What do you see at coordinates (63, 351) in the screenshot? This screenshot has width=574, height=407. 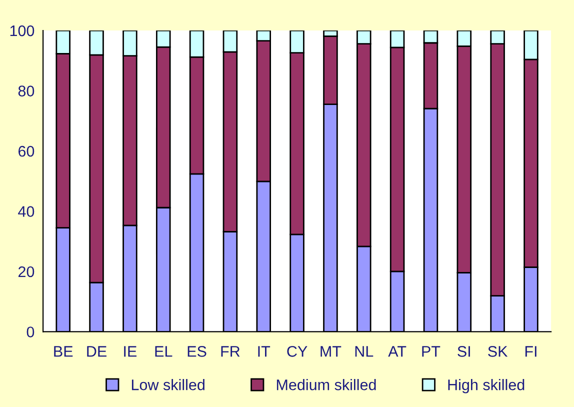 I see `x-tick-label: BE` at bounding box center [63, 351].